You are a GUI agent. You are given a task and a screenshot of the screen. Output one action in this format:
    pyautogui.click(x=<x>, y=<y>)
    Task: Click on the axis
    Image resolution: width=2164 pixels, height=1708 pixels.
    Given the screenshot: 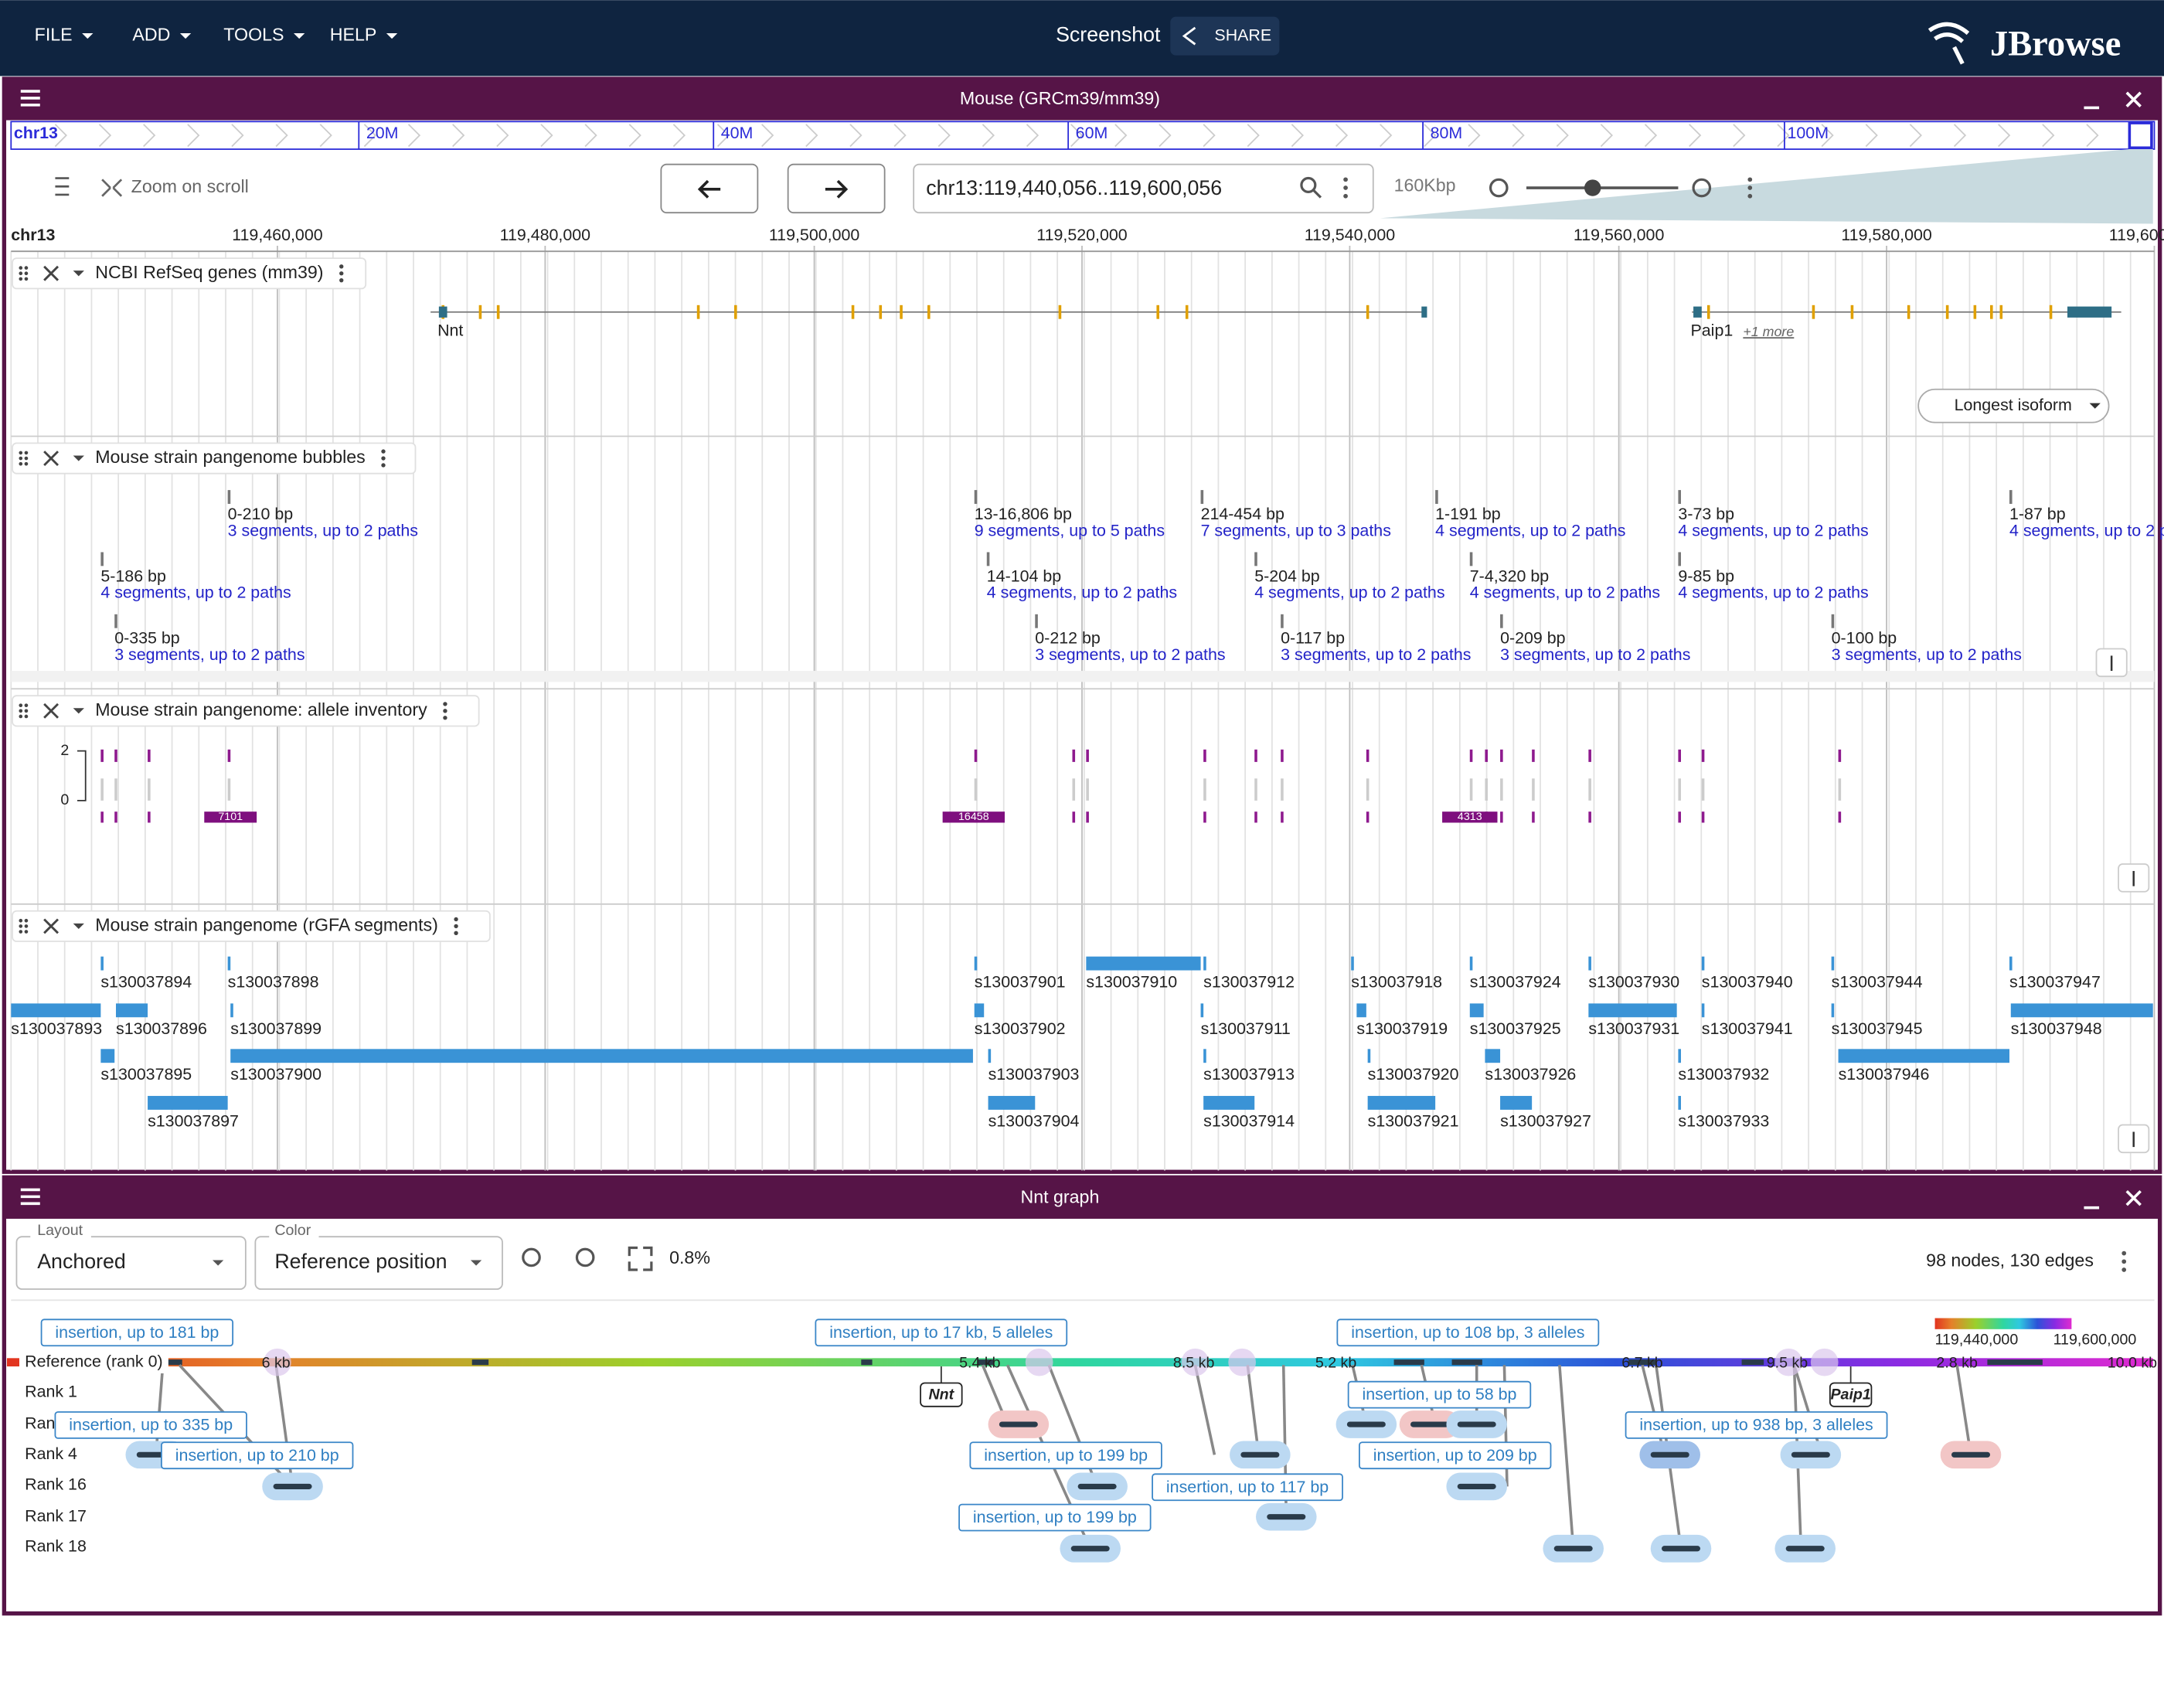 What is the action you would take?
    pyautogui.click(x=82, y=775)
    